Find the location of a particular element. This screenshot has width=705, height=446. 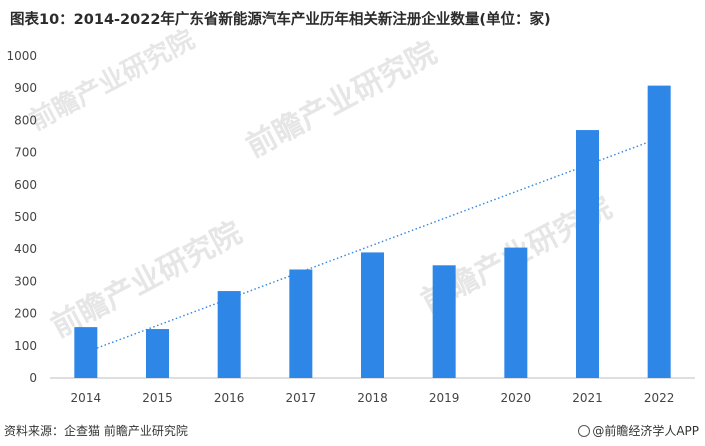

y-tick-label: 1000 is located at coordinates (21, 56).